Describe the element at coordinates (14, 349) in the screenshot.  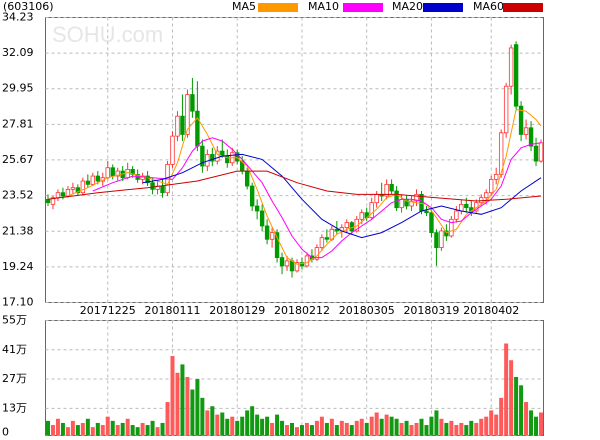
I see `volume-tick-label: 41万` at that location.